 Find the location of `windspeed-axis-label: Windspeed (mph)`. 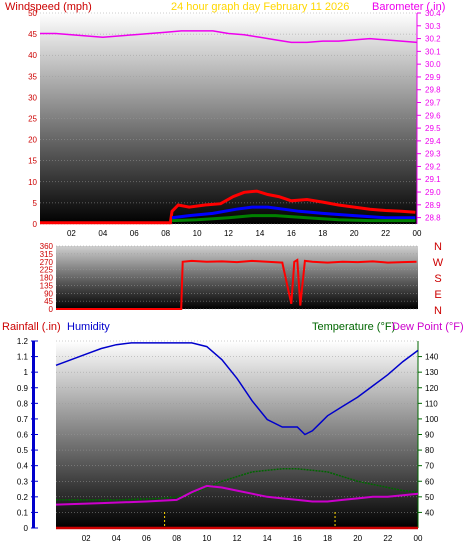

windspeed-axis-label: Windspeed (mph) is located at coordinates (48, 7).